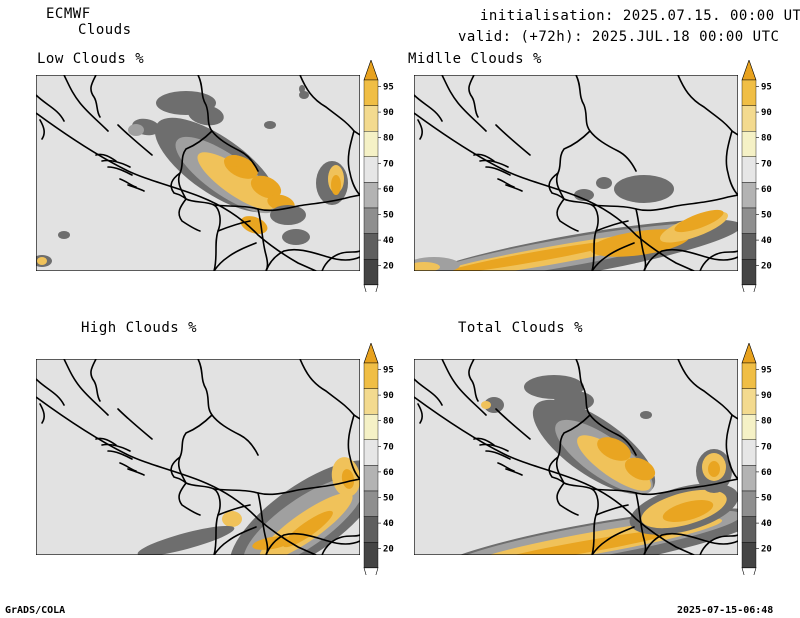  I want to click on colorbar-total: 95 90 80 70 60 50 40 20, so click(756, 459).